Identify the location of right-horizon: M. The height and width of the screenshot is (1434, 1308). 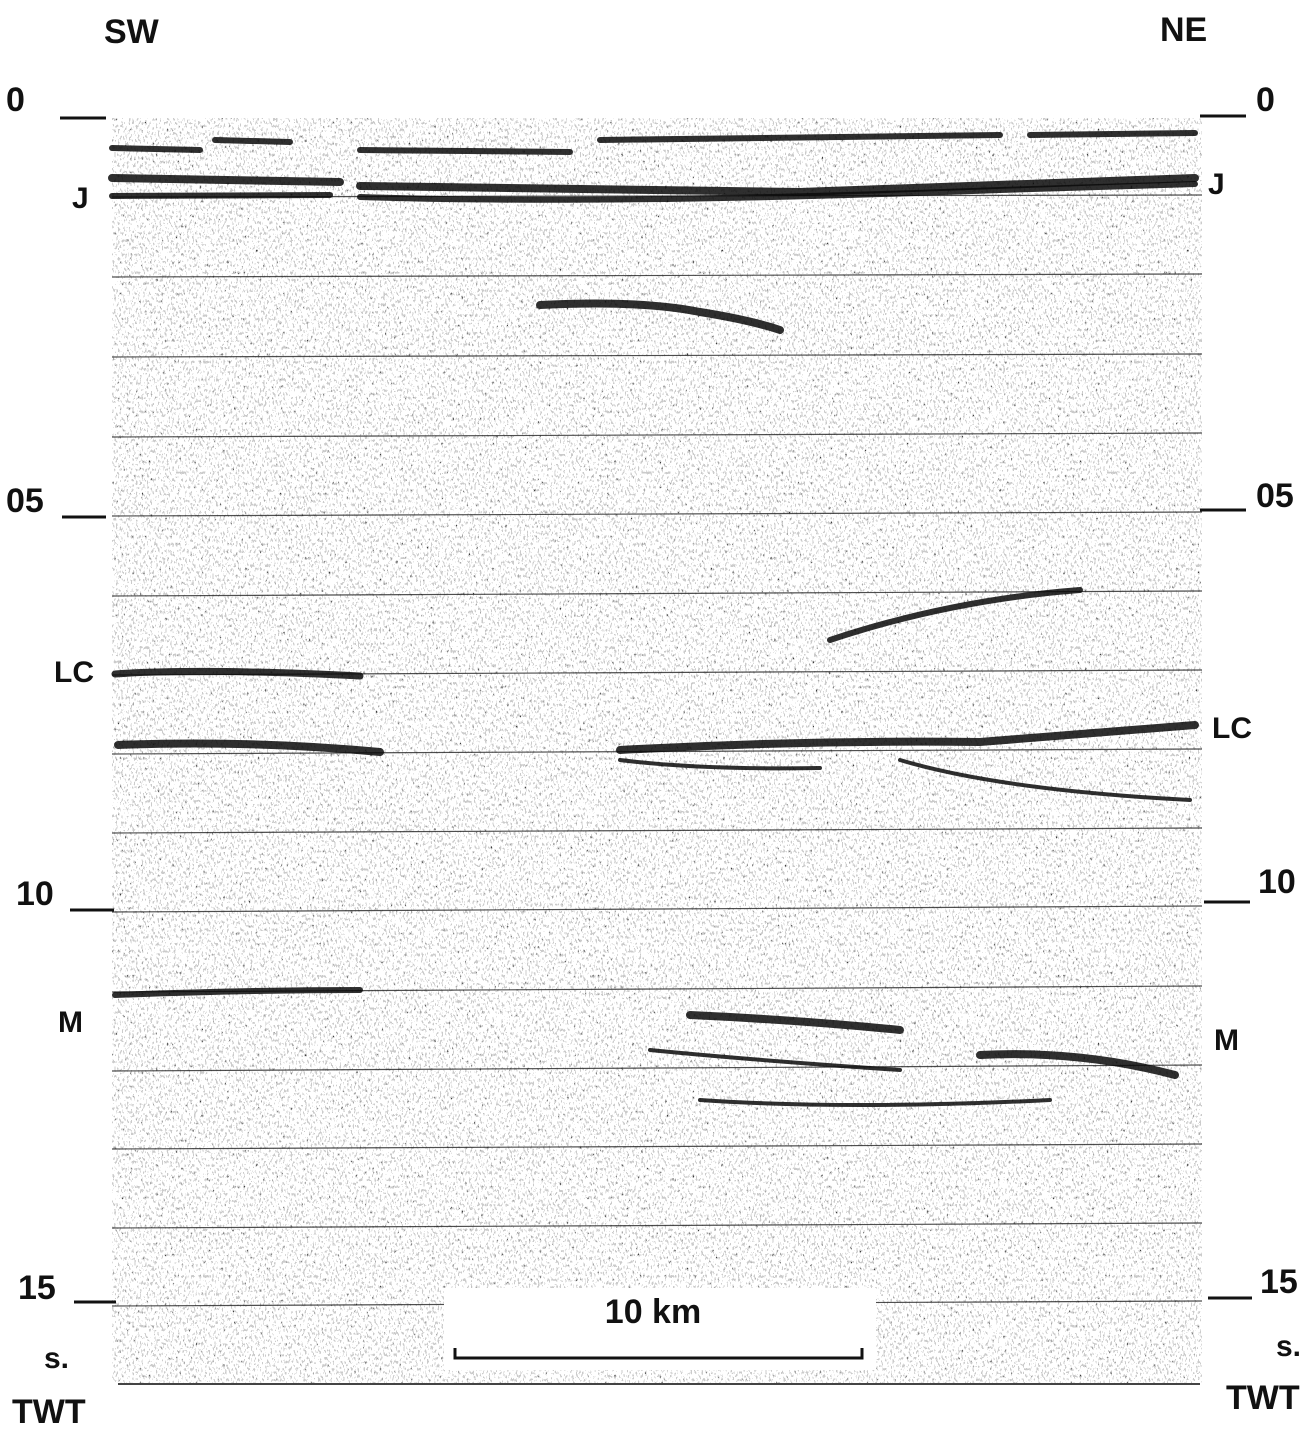
(1226, 1040).